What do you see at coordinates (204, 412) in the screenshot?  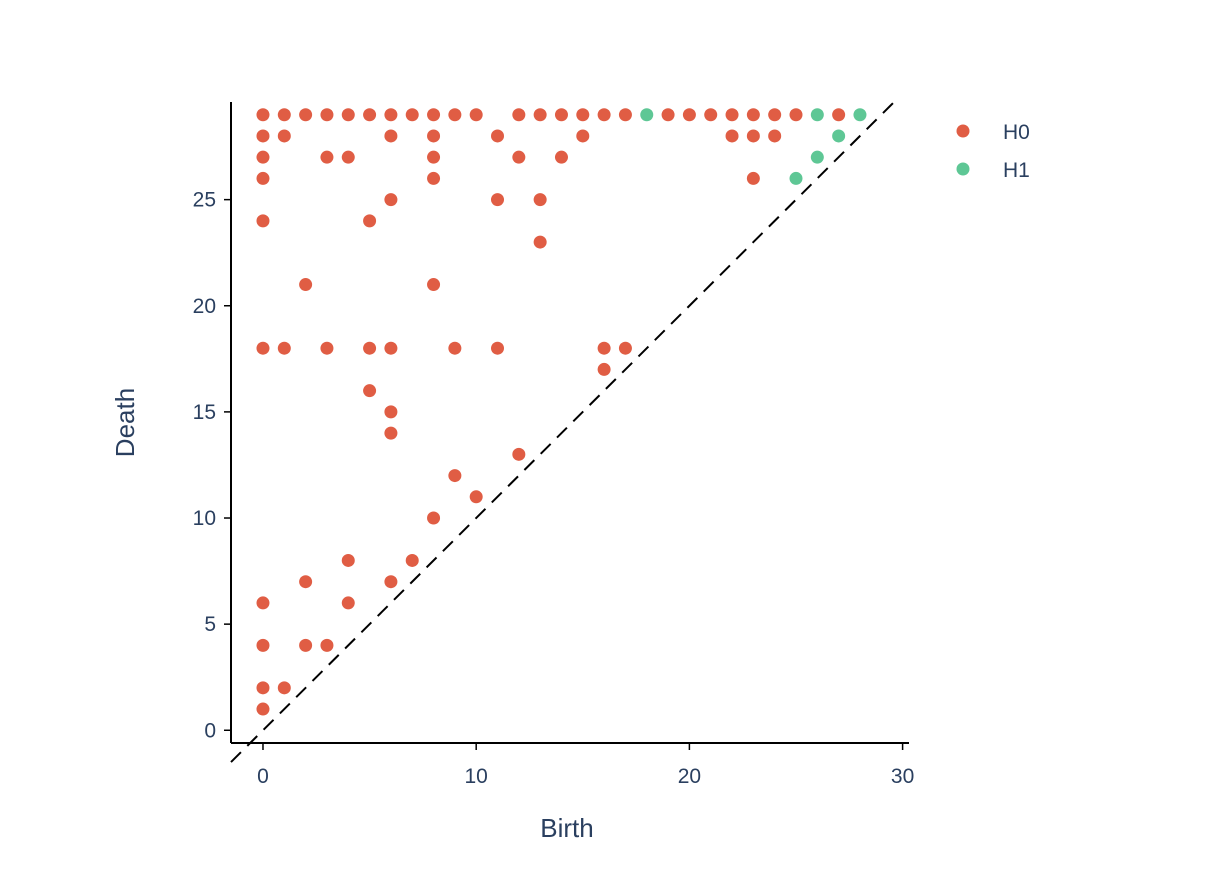 I see `y-tick-label: 15` at bounding box center [204, 412].